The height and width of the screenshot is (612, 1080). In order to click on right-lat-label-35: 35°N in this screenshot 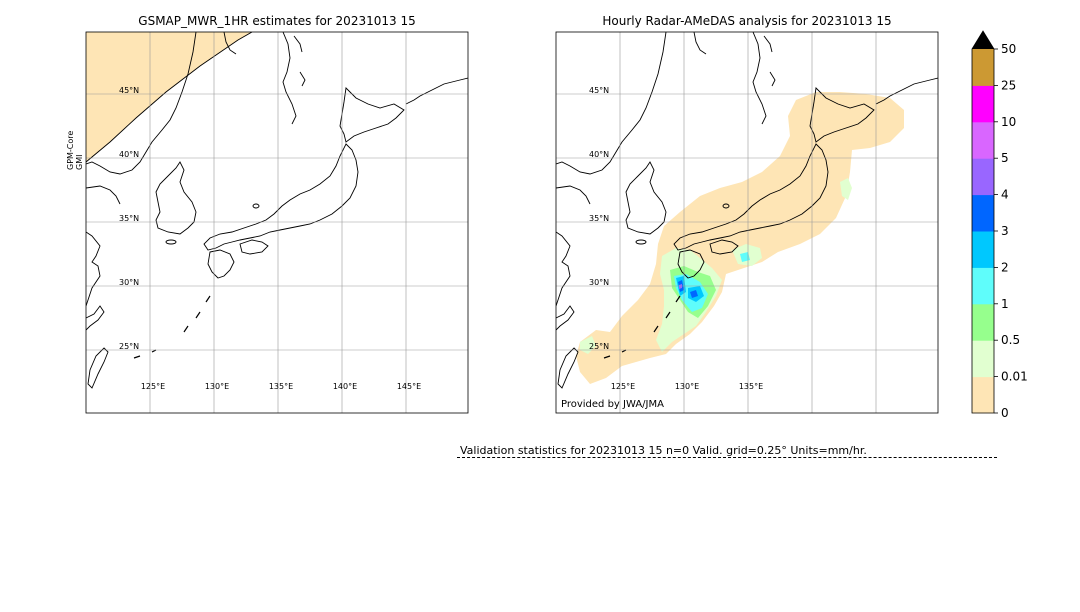, I will do `click(599, 218)`.